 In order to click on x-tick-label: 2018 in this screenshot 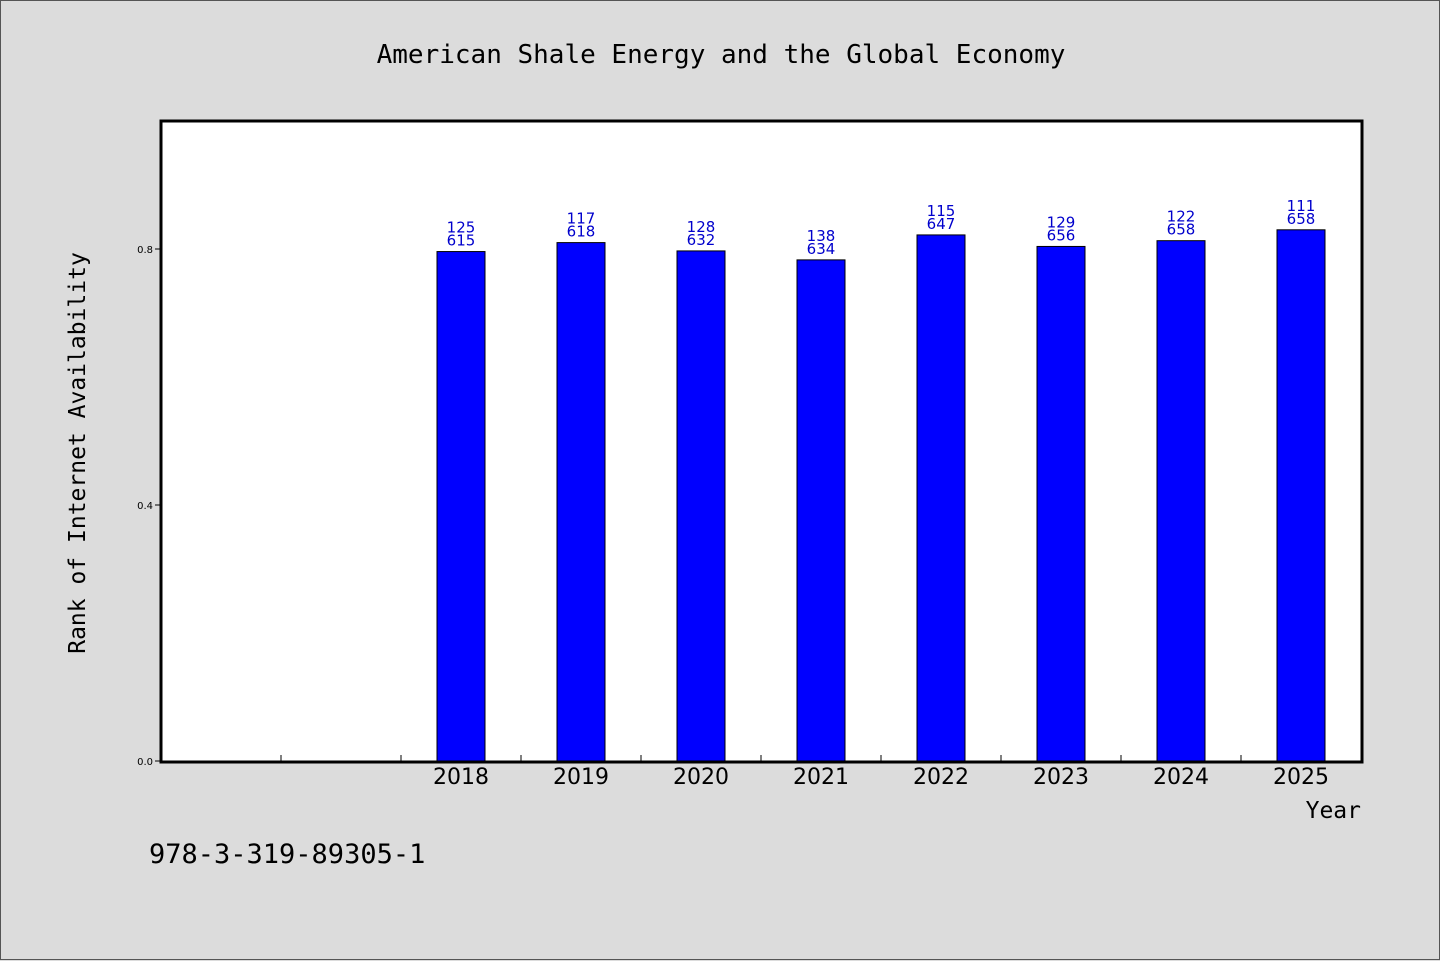, I will do `click(461, 777)`.